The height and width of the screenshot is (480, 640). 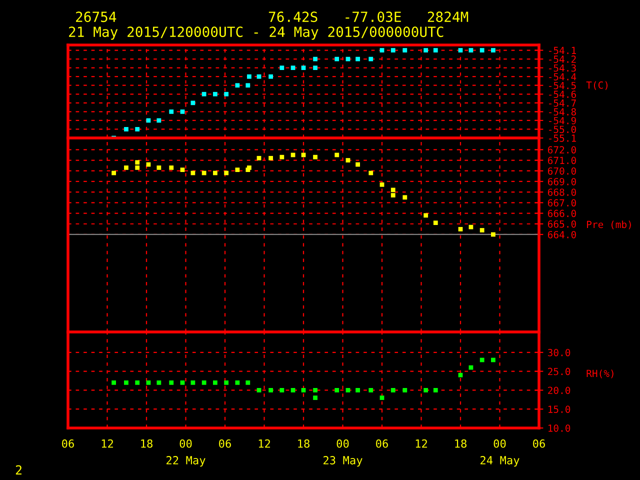 What do you see at coordinates (562, 192) in the screenshot?
I see `y-tick-label: 668.0` at bounding box center [562, 192].